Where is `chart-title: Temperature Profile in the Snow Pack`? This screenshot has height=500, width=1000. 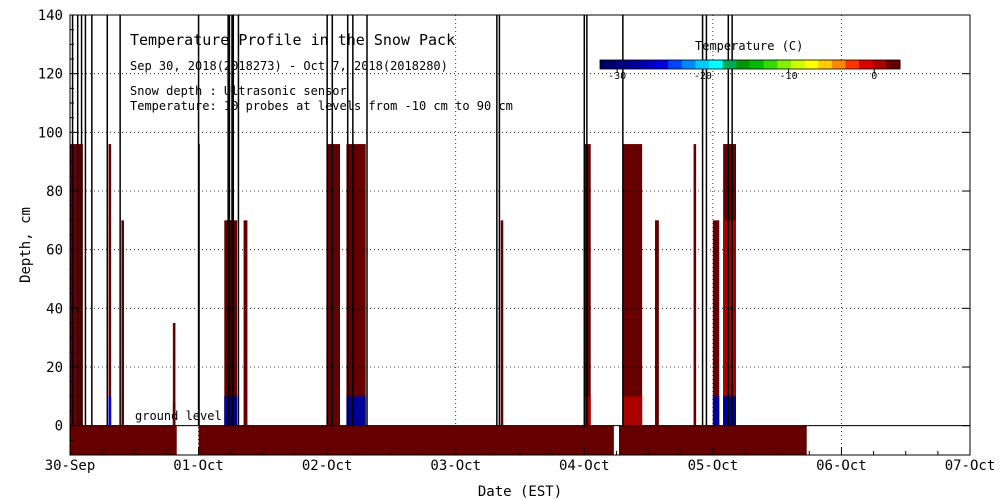
chart-title: Temperature Profile in the Snow Pack is located at coordinates (292, 40).